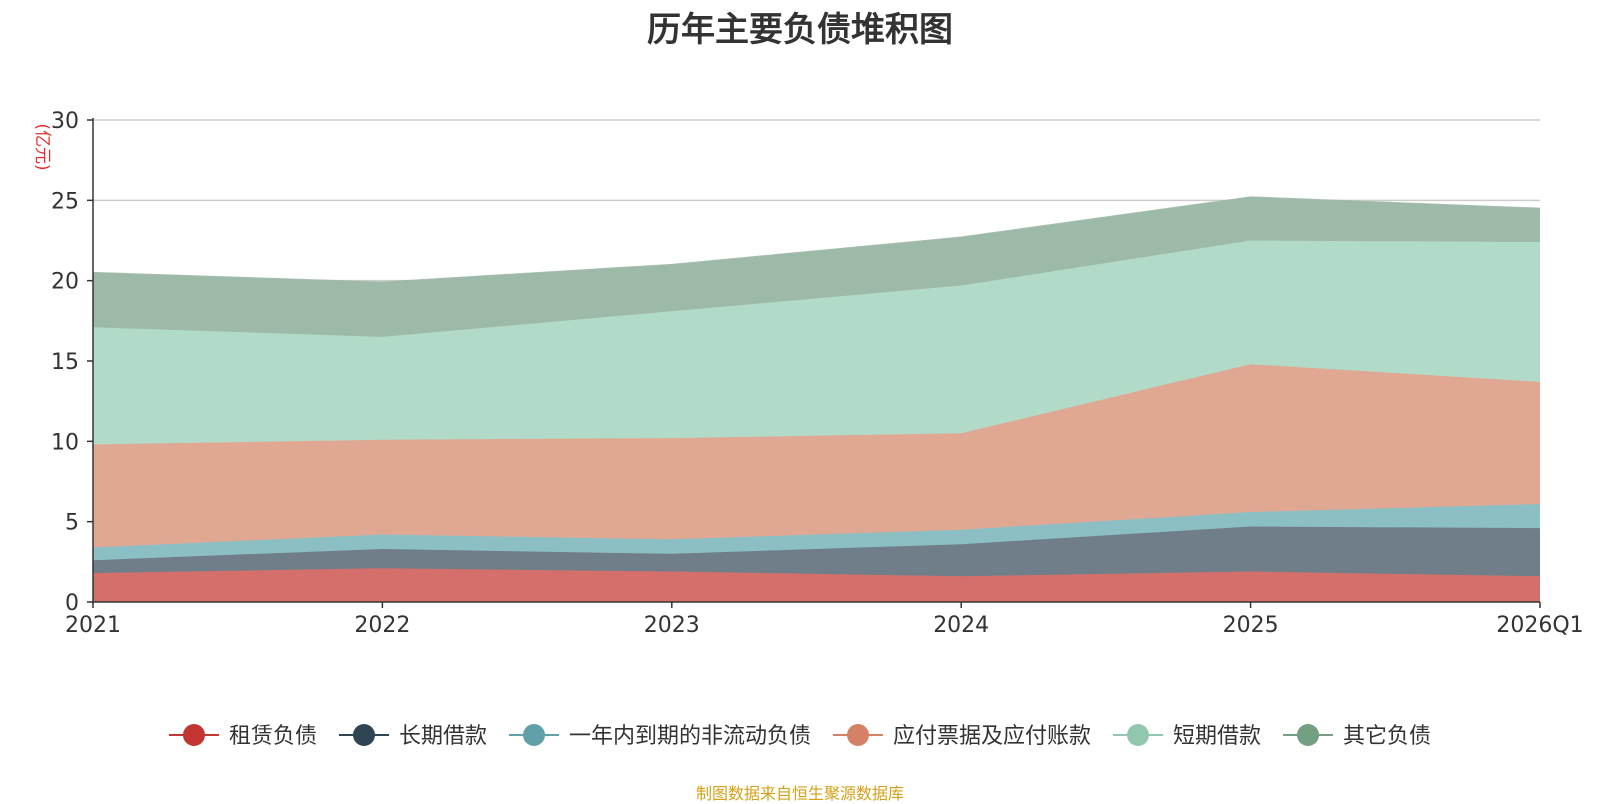  What do you see at coordinates (65, 282) in the screenshot?
I see `y-tick-label: 20` at bounding box center [65, 282].